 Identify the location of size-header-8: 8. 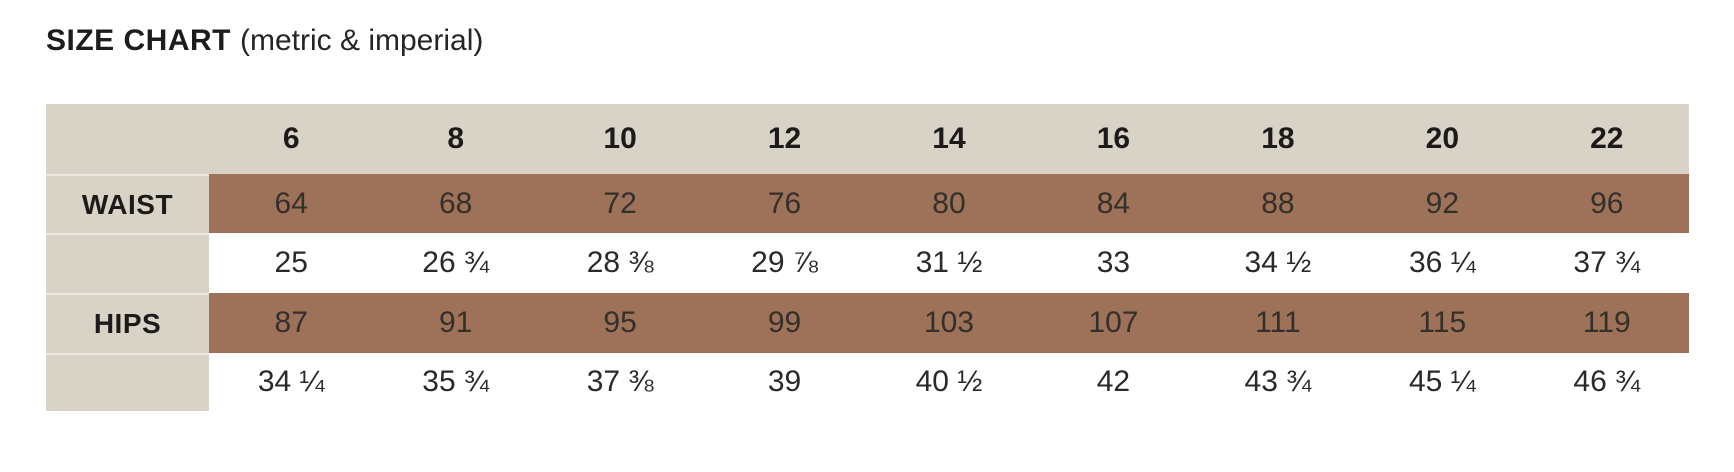
(455, 139).